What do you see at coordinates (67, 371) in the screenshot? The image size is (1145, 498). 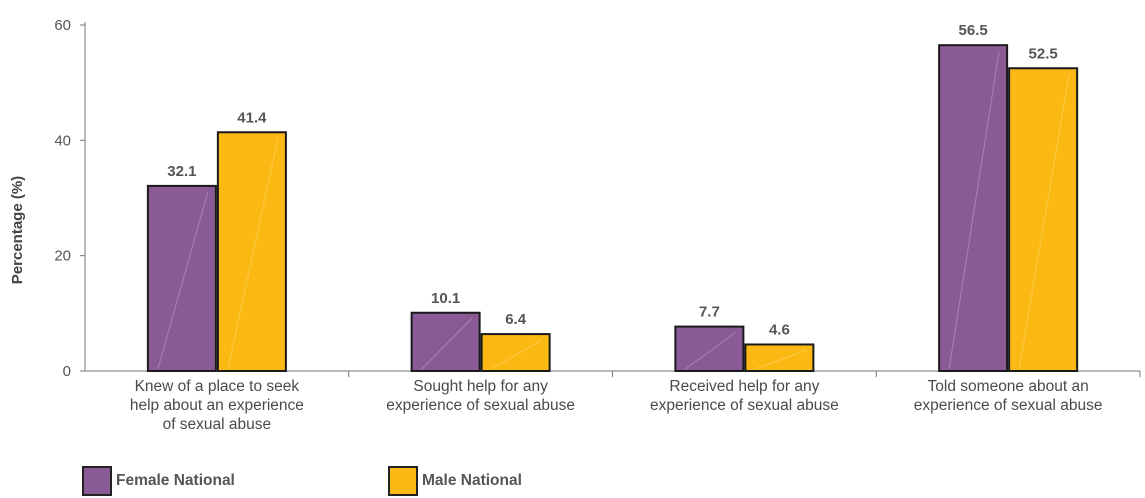 I see `y-tick-label: 0` at bounding box center [67, 371].